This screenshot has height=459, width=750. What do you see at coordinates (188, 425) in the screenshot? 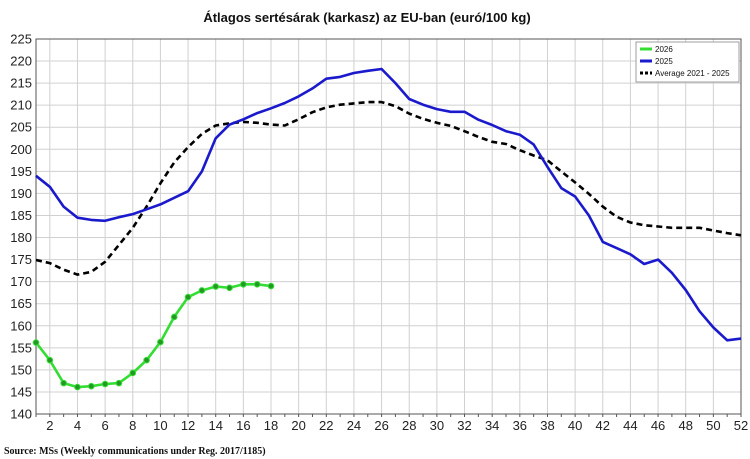
I see `x-tick-label: 12` at bounding box center [188, 425].